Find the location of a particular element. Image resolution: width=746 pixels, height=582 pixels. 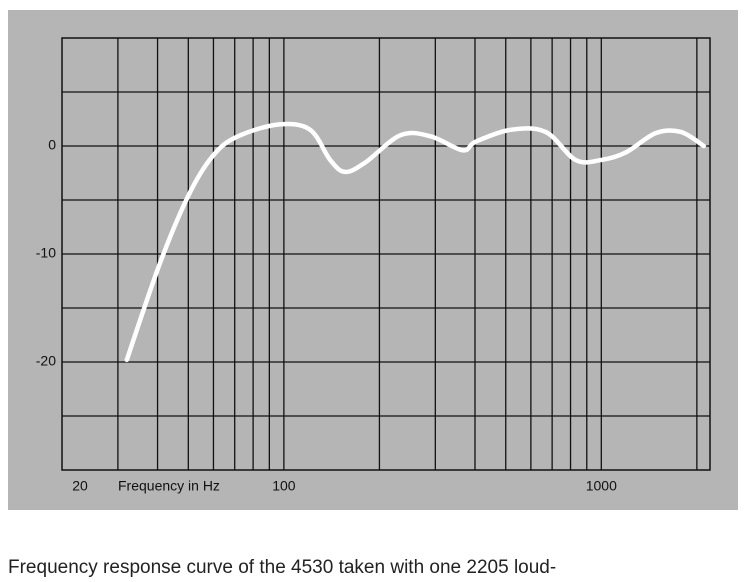

x-tick-label: 100 is located at coordinates (284, 486).